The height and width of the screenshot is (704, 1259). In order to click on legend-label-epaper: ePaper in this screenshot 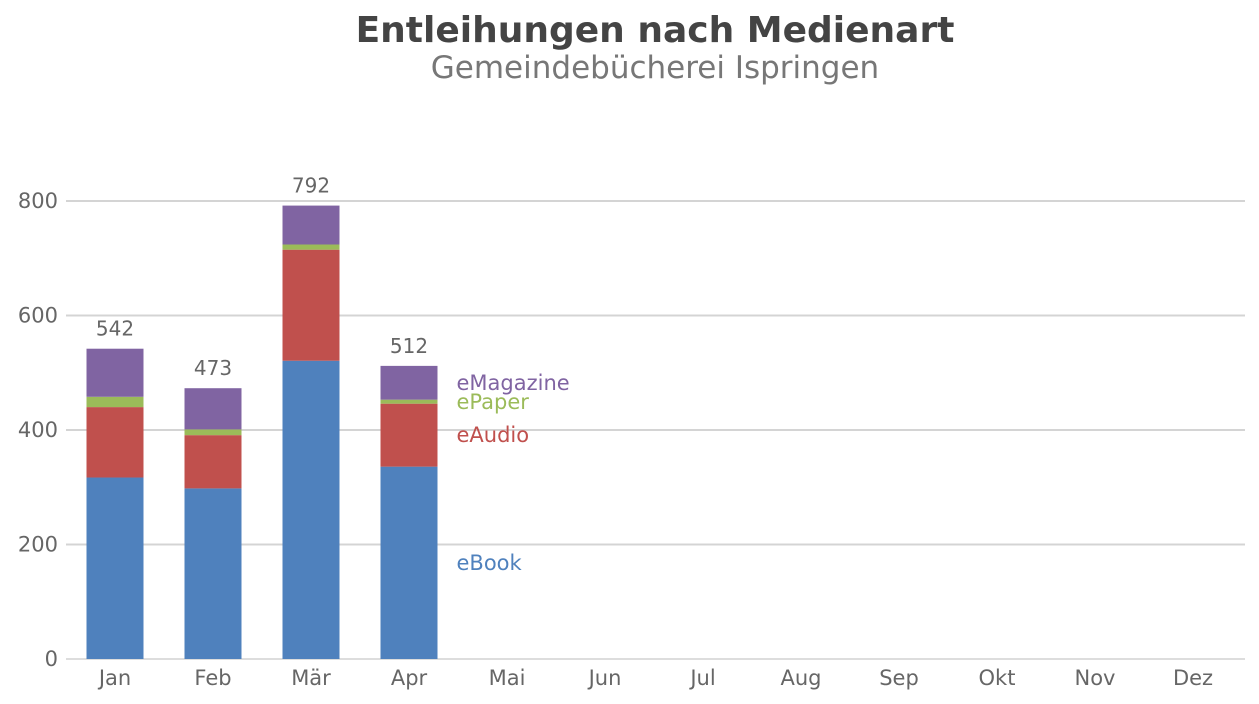, I will do `click(493, 402)`.